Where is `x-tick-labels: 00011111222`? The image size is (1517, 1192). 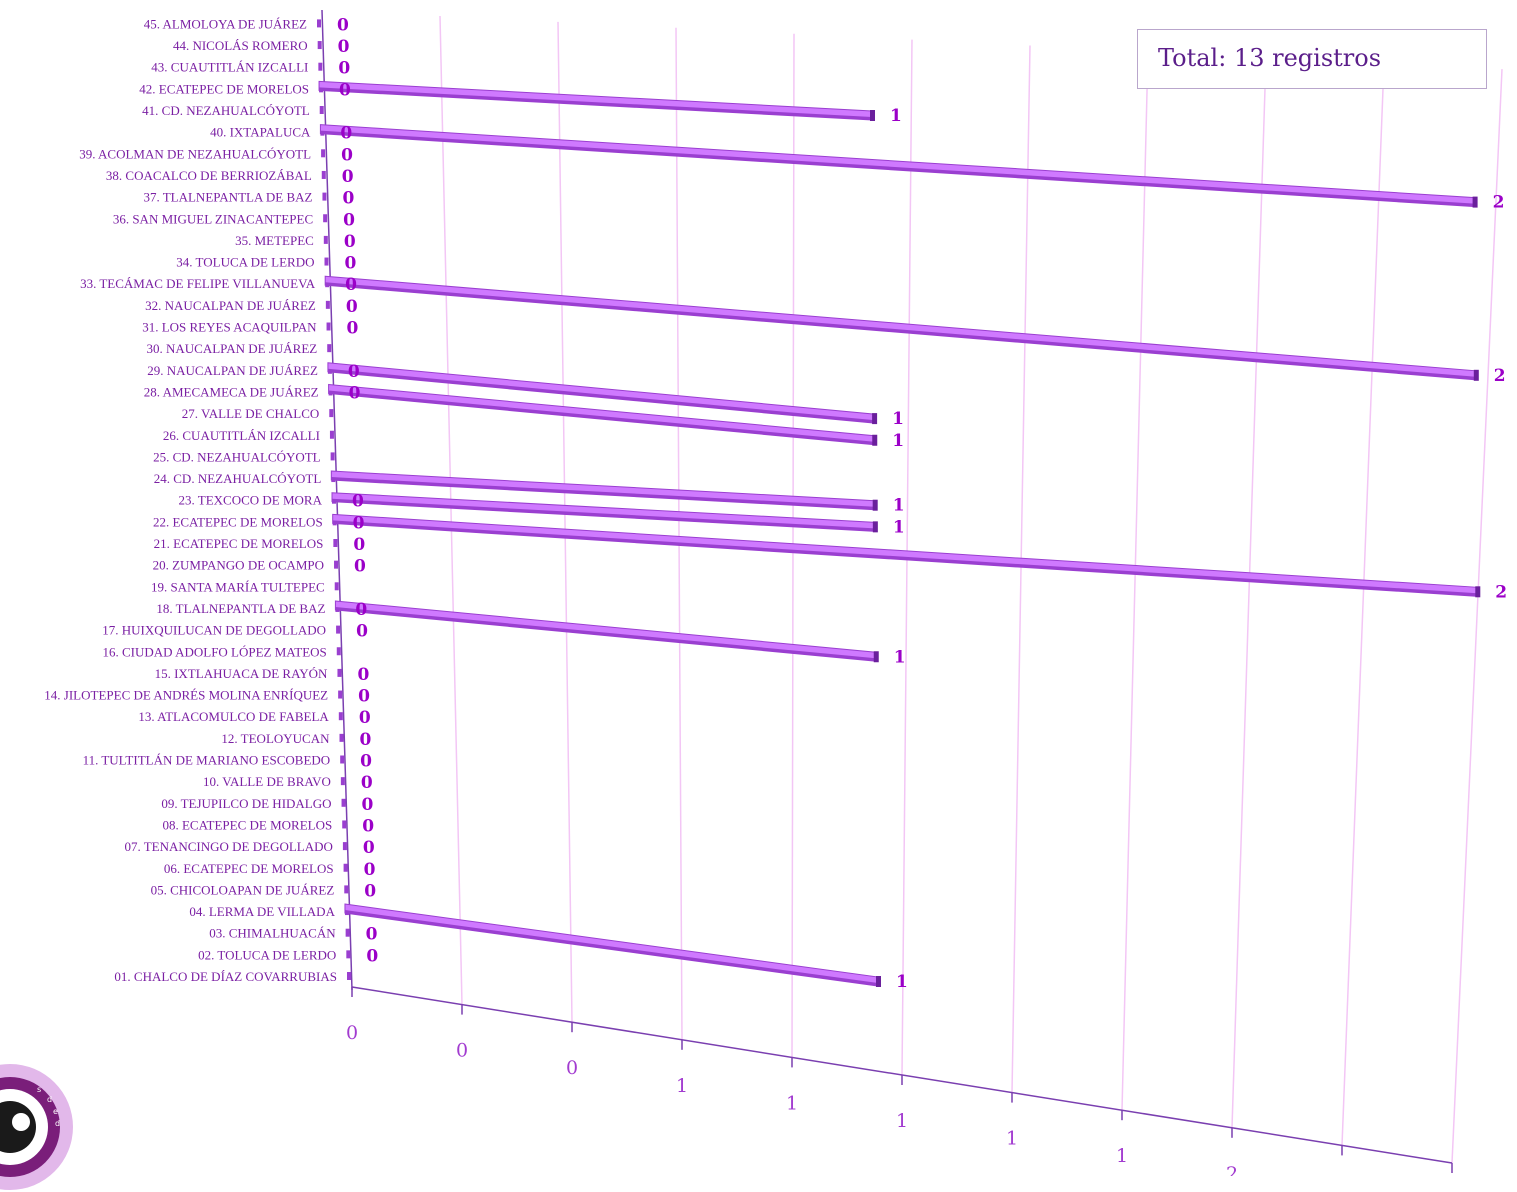 x-tick-labels: 00011111222 is located at coordinates (792, 1099).